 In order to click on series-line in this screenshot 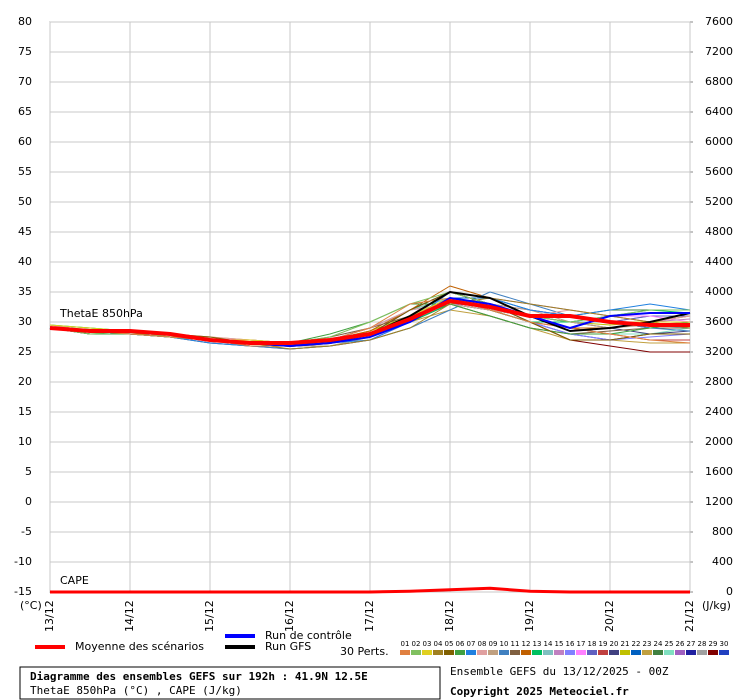, I will do `click(369, 322)`.